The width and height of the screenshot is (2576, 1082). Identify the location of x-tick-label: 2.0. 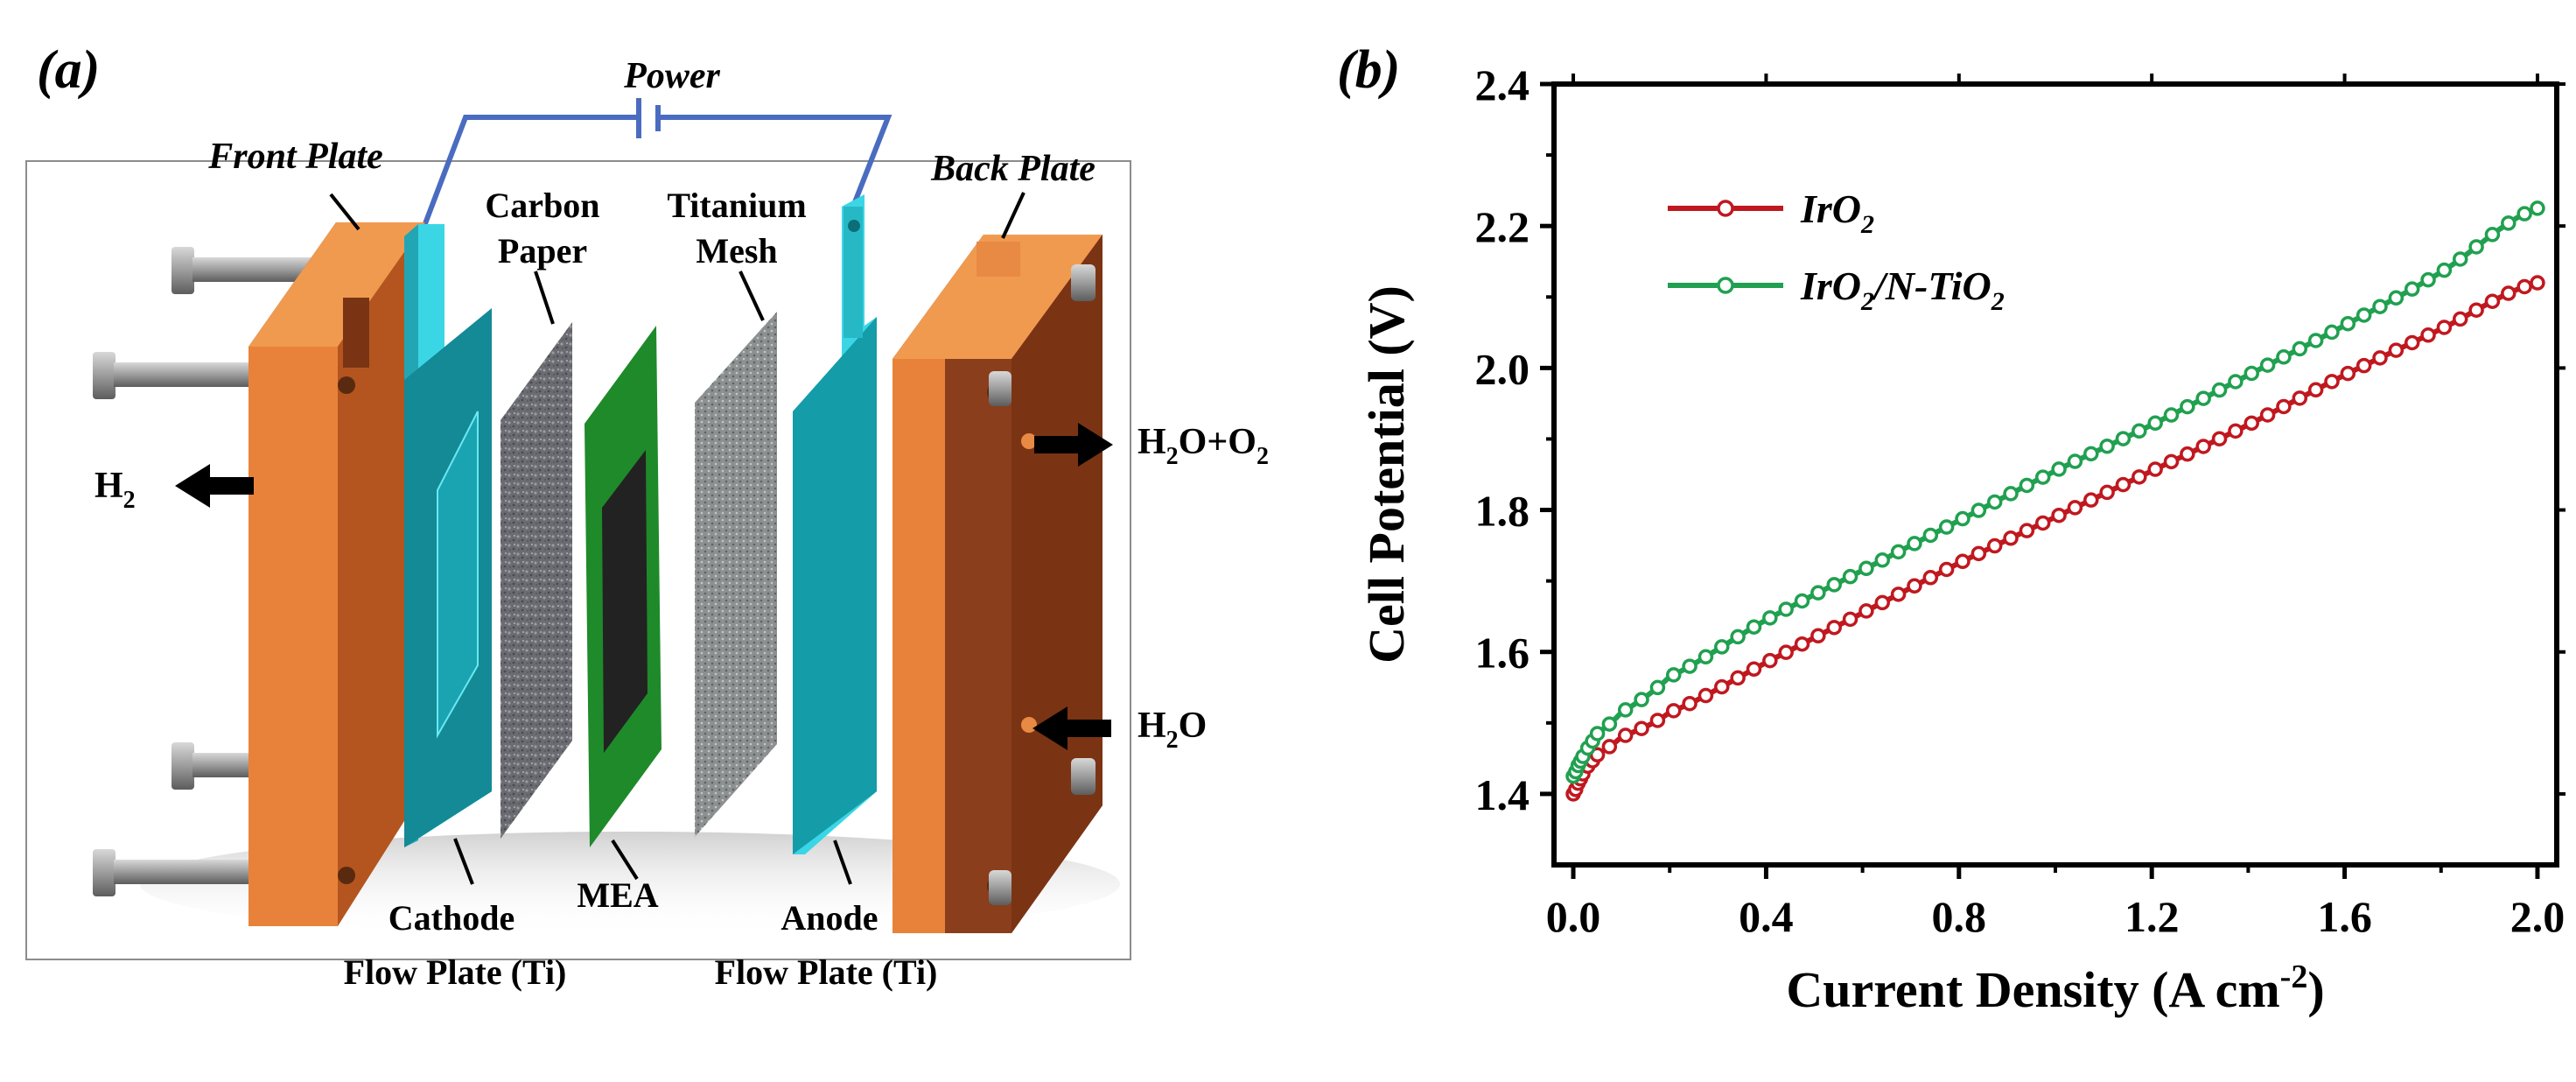
(2538, 917).